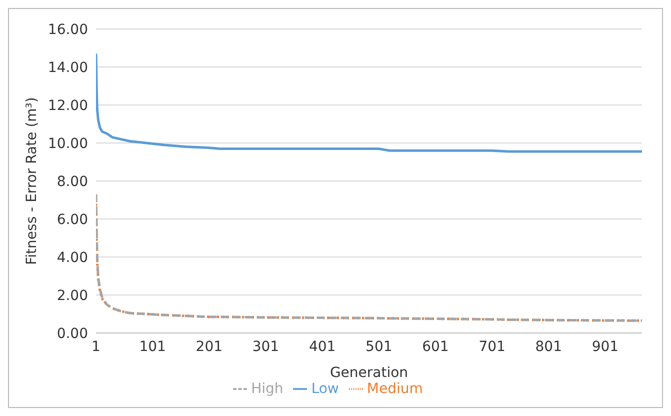 Image resolution: width=671 pixels, height=416 pixels. What do you see at coordinates (605, 346) in the screenshot?
I see `x-tick-label: 901` at bounding box center [605, 346].